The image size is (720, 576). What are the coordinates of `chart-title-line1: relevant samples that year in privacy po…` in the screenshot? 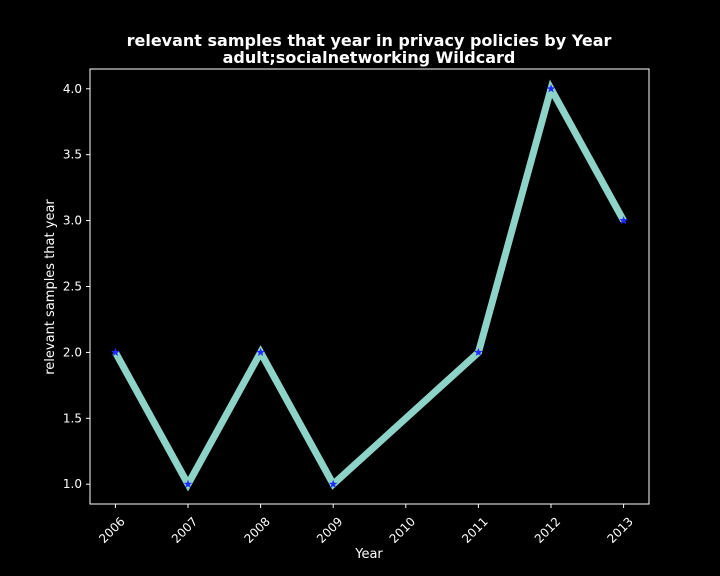 It's located at (369, 40).